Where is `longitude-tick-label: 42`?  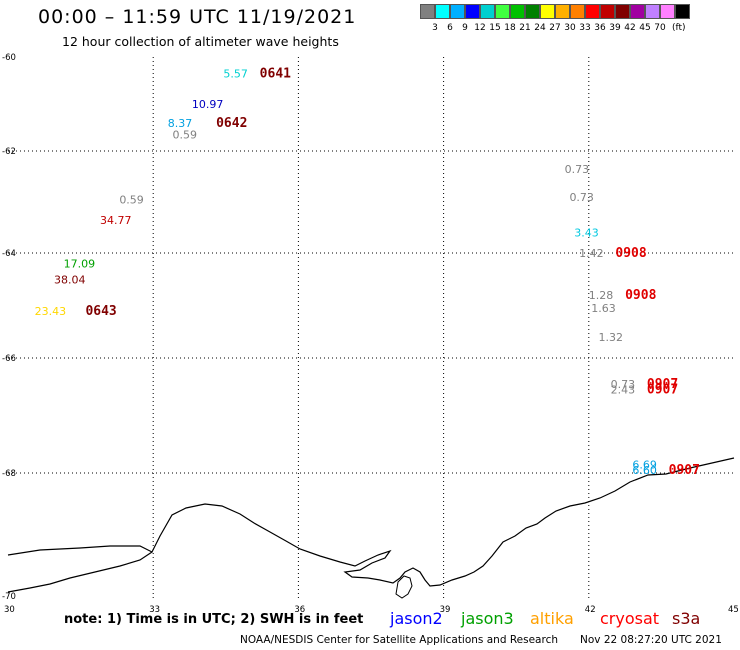
longitude-tick-label: 42 is located at coordinates (590, 610).